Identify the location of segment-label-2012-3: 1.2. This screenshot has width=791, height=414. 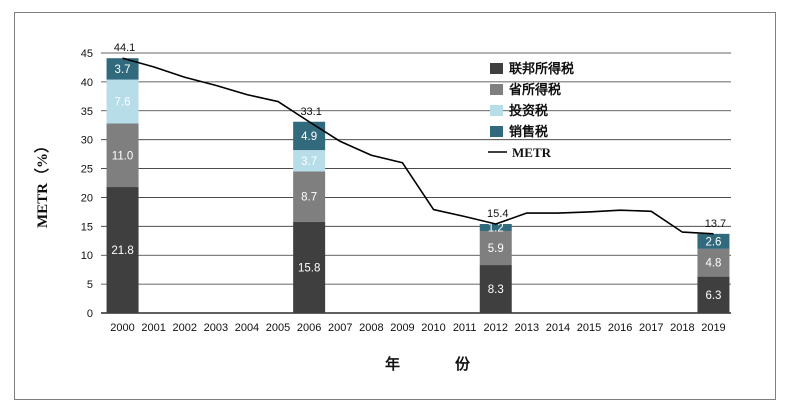
(496, 228).